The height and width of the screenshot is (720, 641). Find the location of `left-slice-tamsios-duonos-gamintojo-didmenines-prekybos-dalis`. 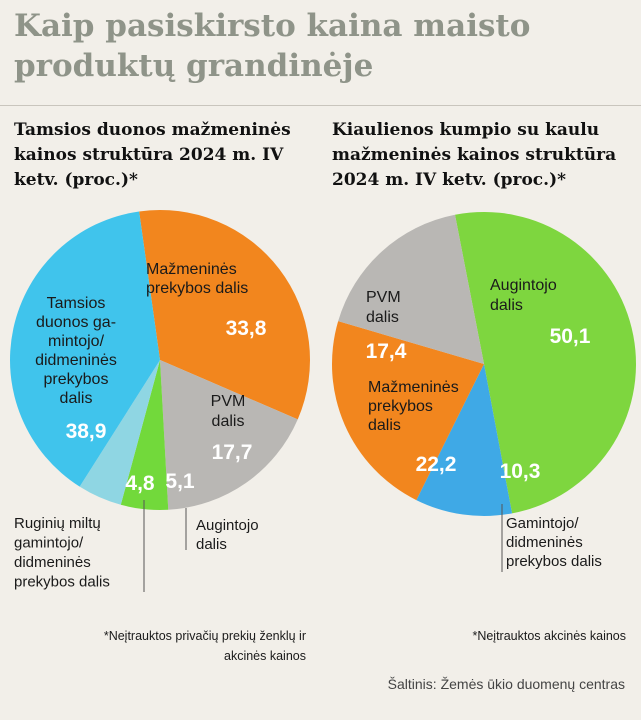

left-slice-tamsios-duonos-gamintojo-didmenines-prekybos-dalis is located at coordinates (85, 349).